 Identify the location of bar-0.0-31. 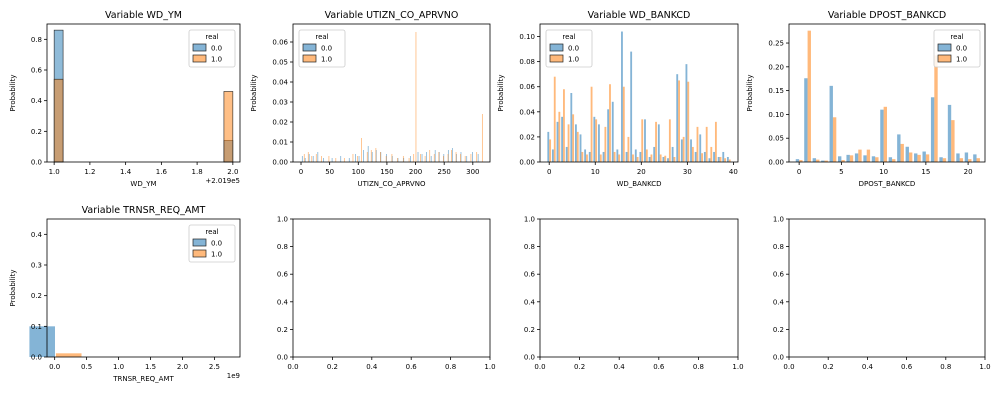
(691, 150).